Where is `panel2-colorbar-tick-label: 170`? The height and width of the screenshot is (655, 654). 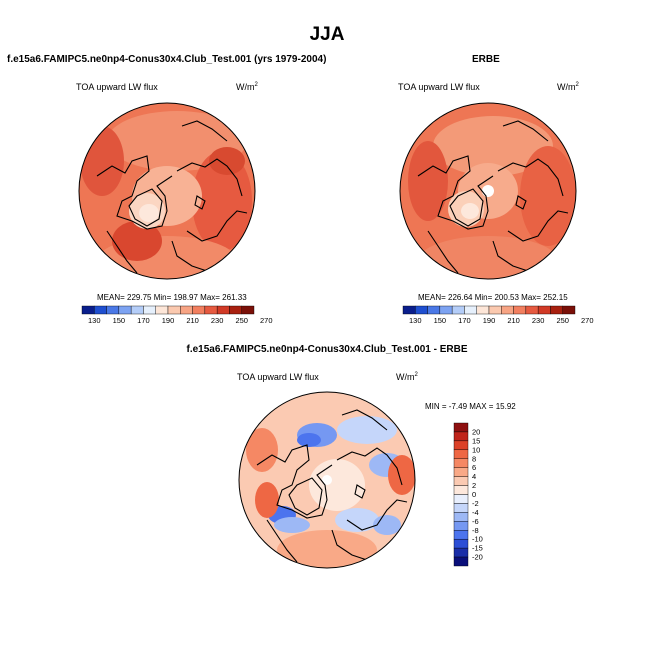
panel2-colorbar-tick-label: 170 is located at coordinates (464, 320).